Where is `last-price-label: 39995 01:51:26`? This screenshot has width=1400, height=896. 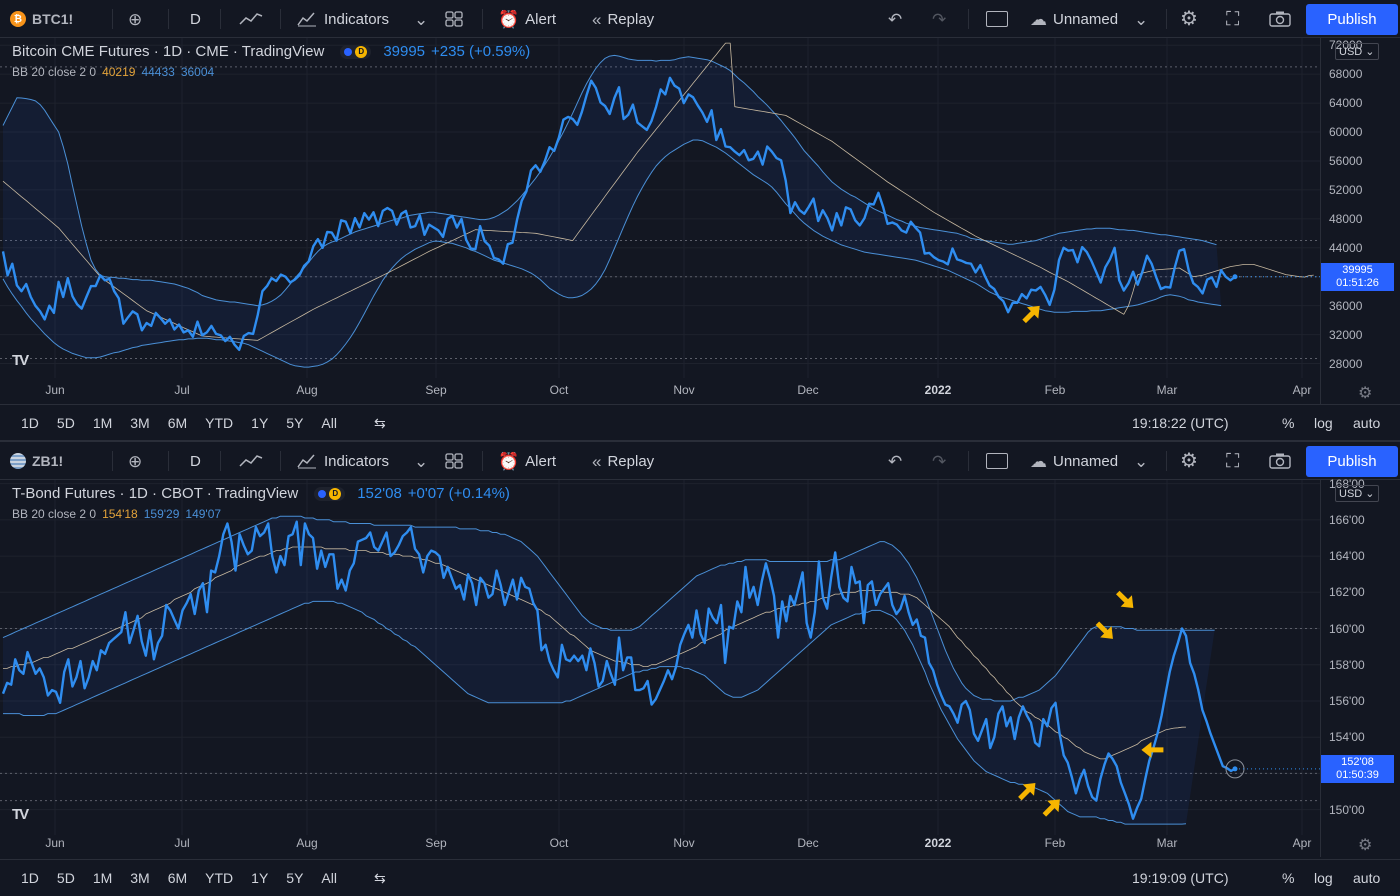 last-price-label: 39995 01:51:26 is located at coordinates (1357, 276).